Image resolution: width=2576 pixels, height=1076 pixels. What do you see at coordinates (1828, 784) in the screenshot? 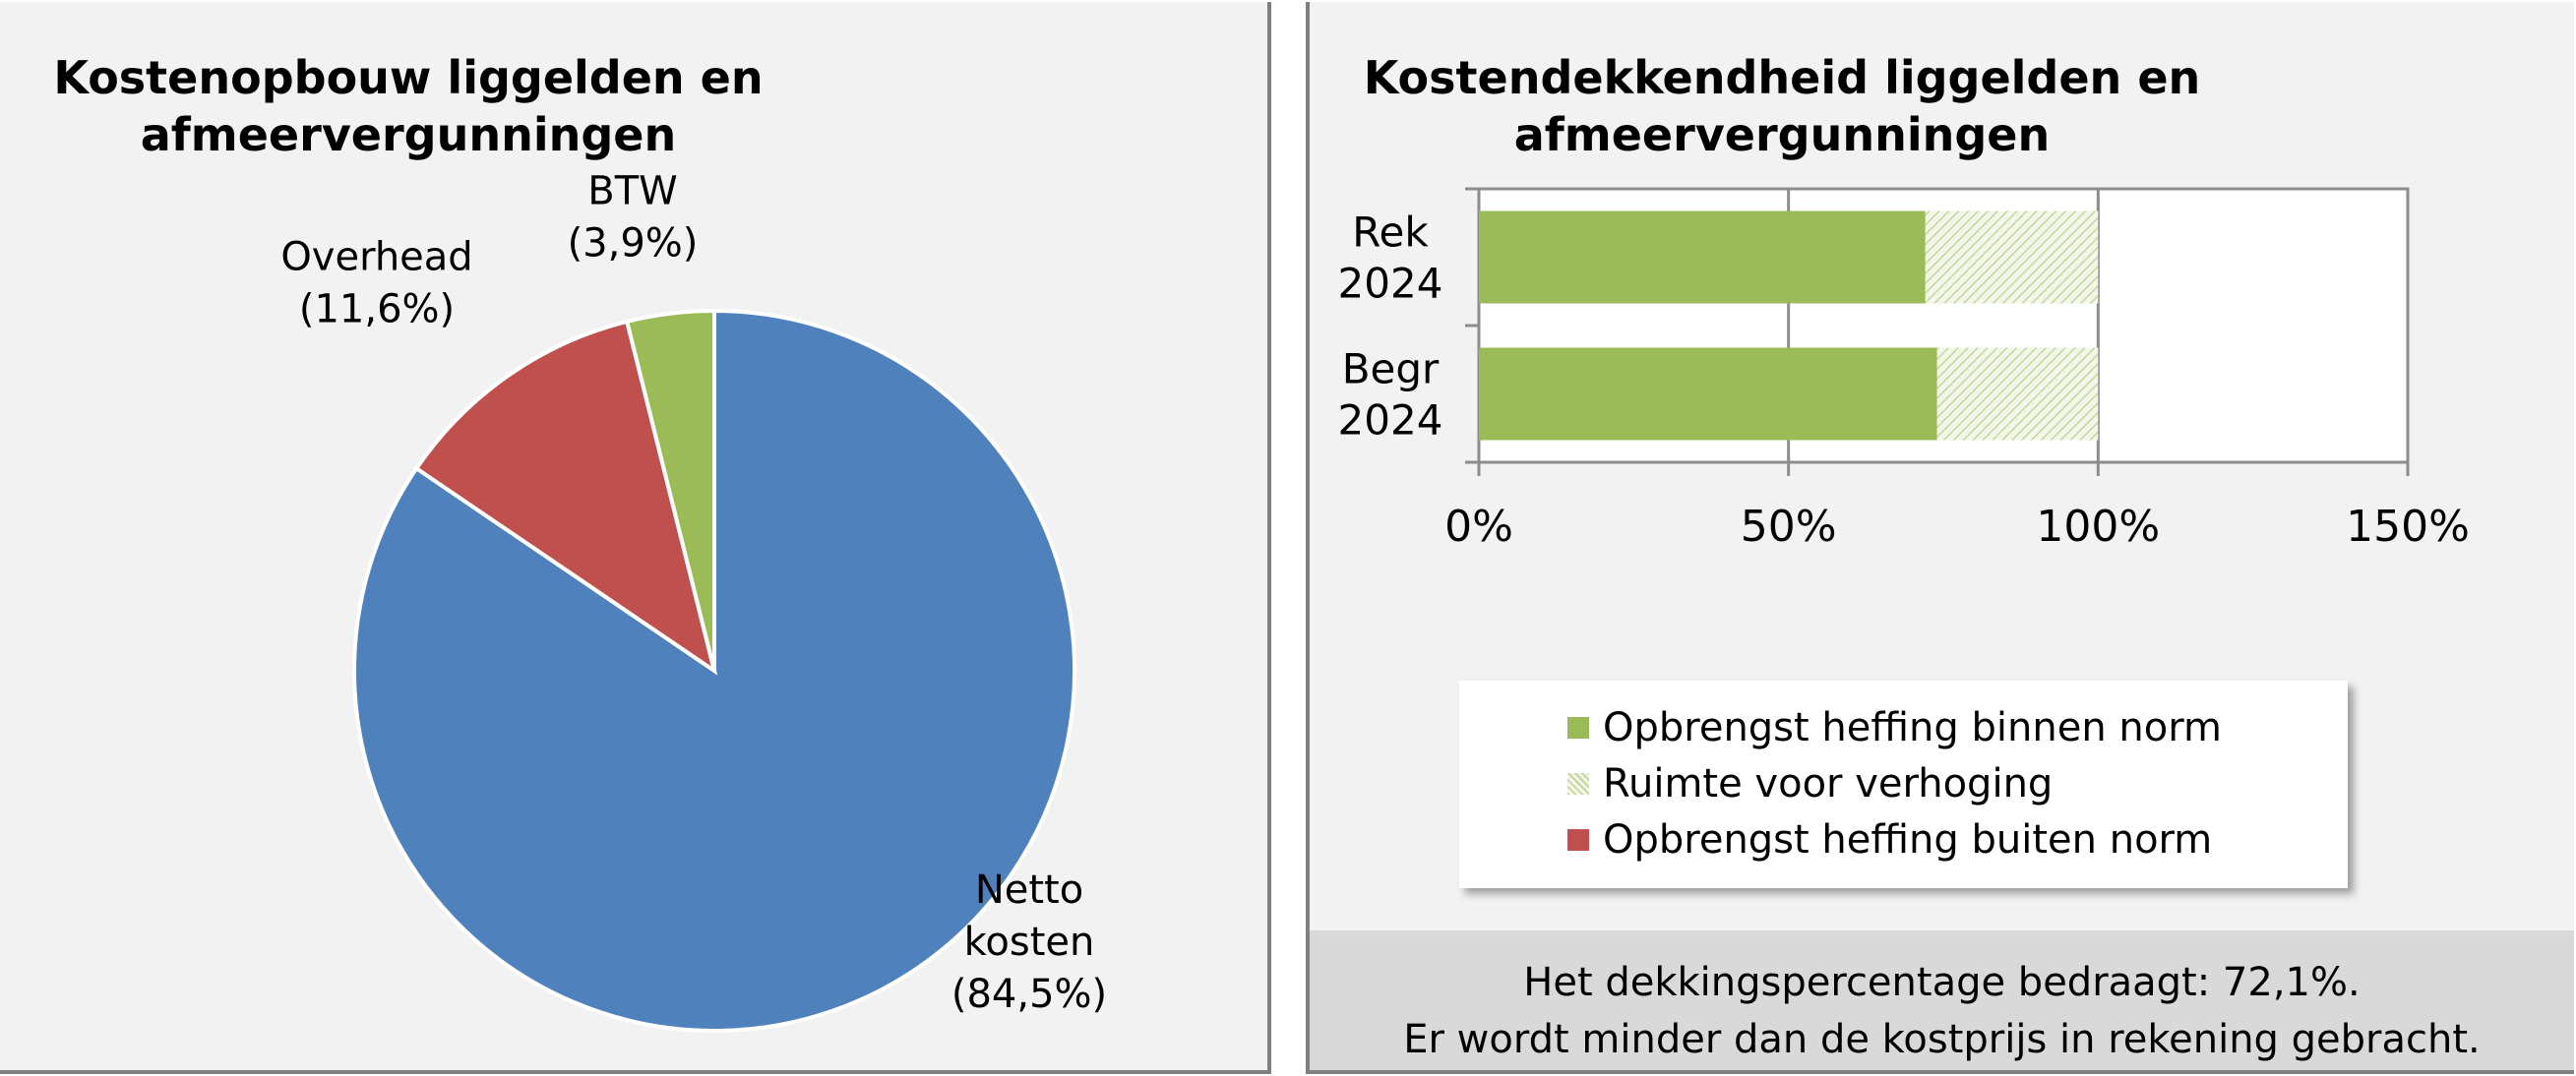
I see `legend-label-ruimte: Ruimte voor verhoging` at bounding box center [1828, 784].